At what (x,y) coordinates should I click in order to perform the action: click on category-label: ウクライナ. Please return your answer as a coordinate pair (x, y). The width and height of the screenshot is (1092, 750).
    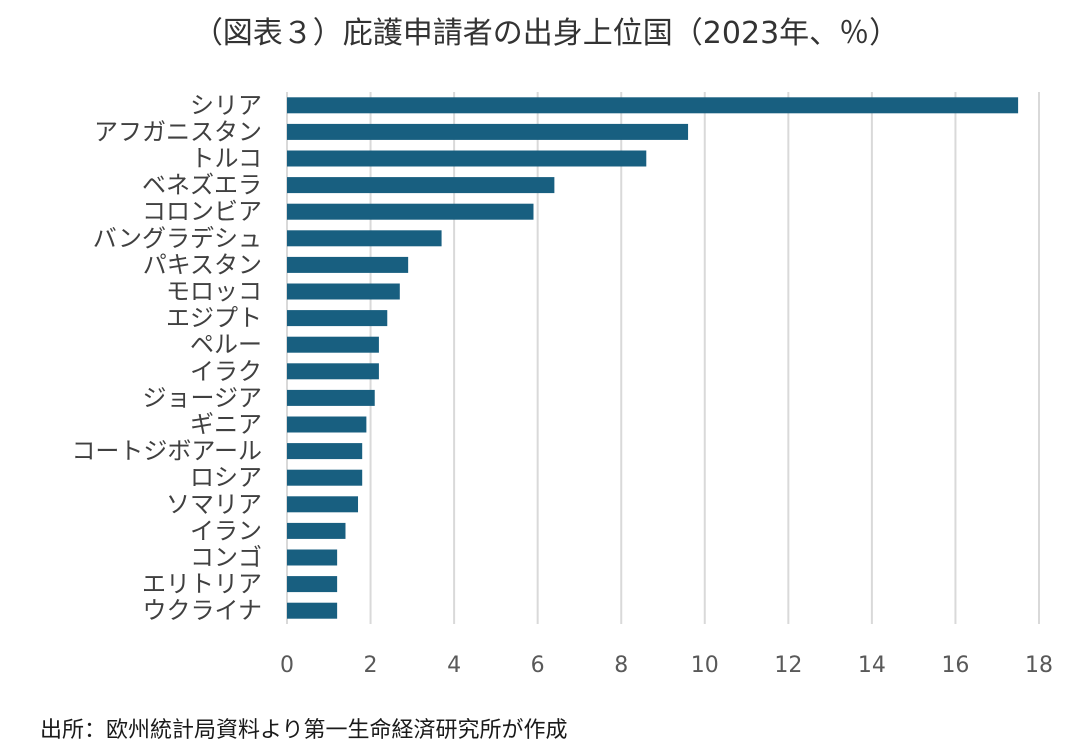
    Looking at the image, I should click on (202, 611).